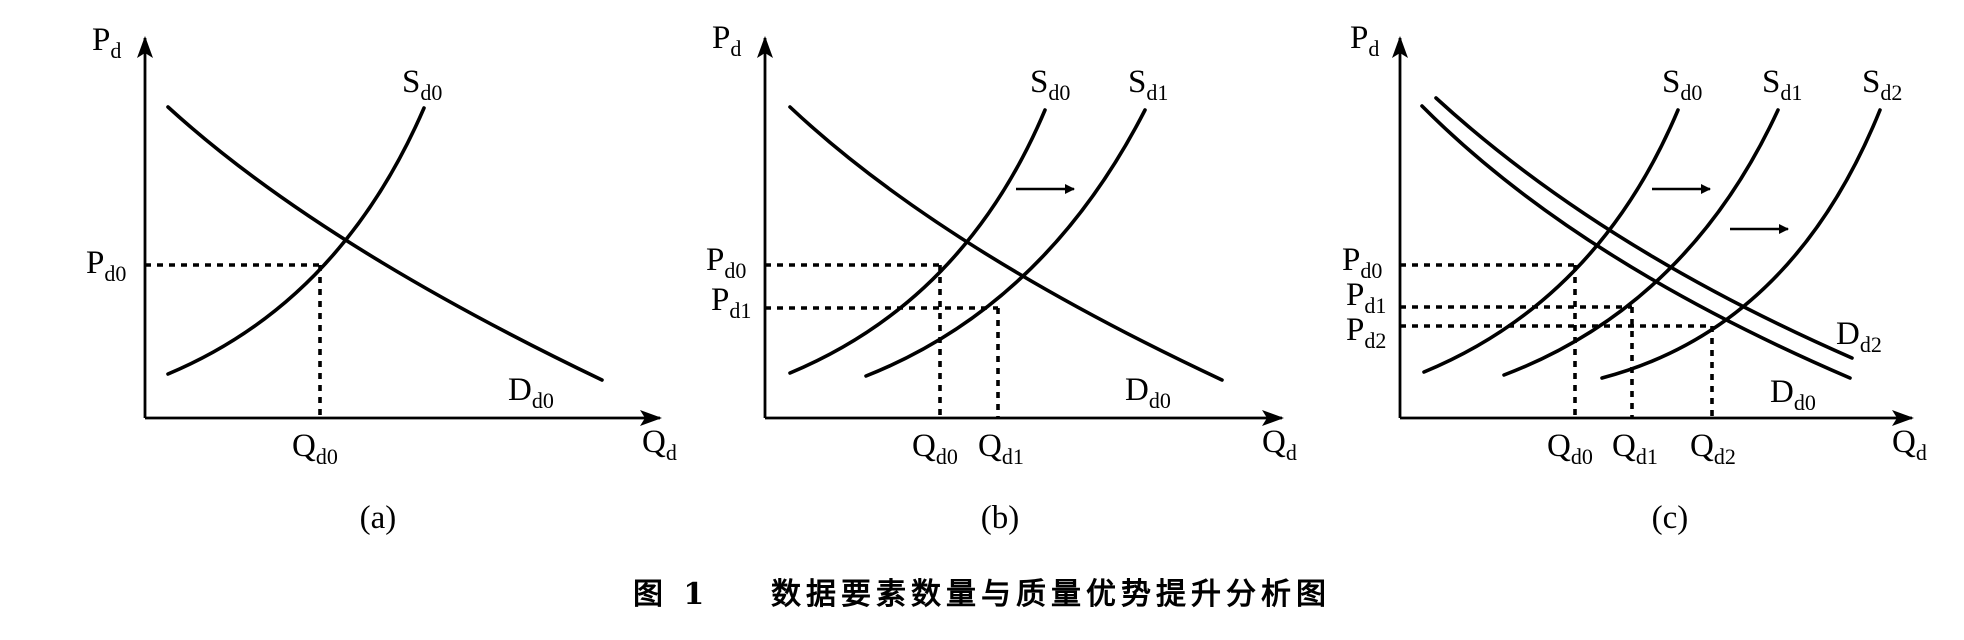 The width and height of the screenshot is (1964, 640). What do you see at coordinates (1859, 336) in the screenshot?
I see `curve-label-d2: Dd2` at bounding box center [1859, 336].